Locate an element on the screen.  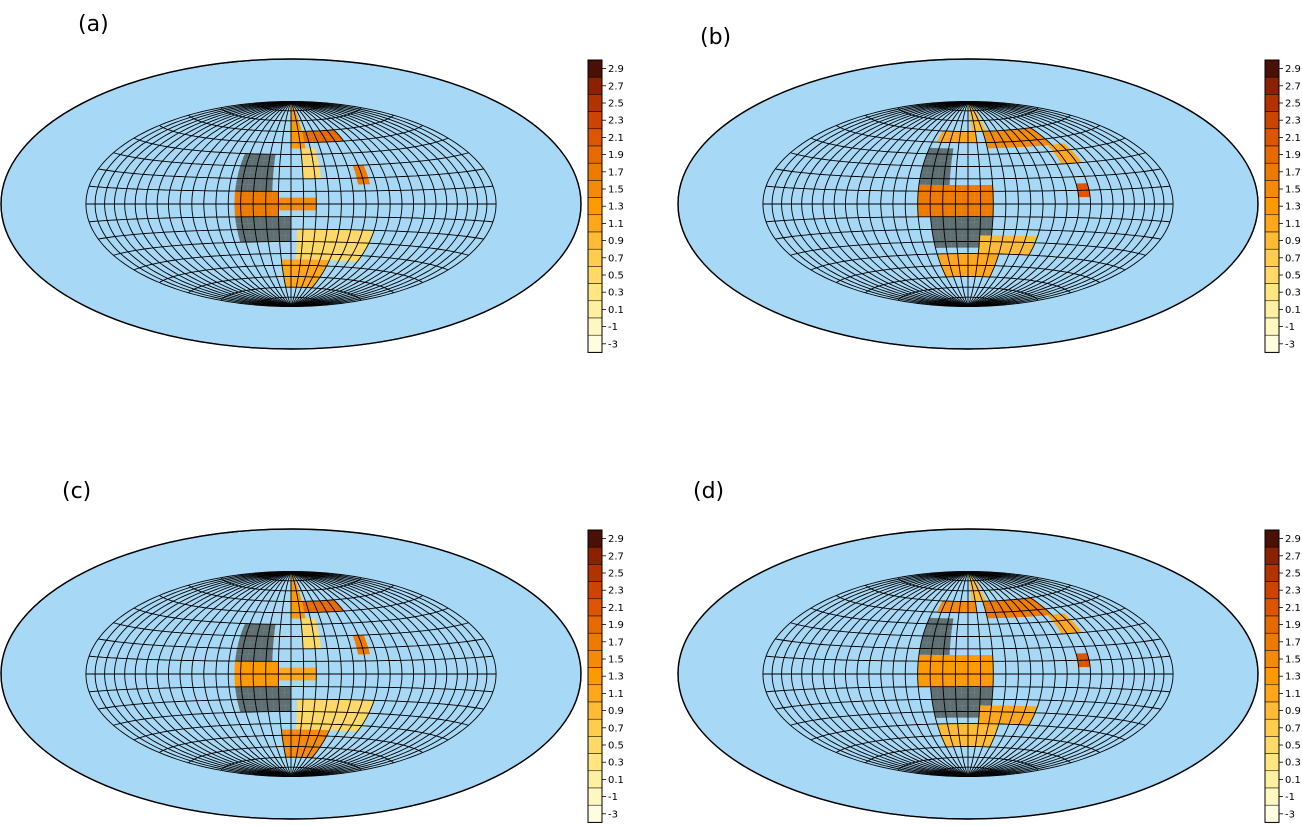
colorbar-tick-label: 2.9 is located at coordinates (1293, 69).